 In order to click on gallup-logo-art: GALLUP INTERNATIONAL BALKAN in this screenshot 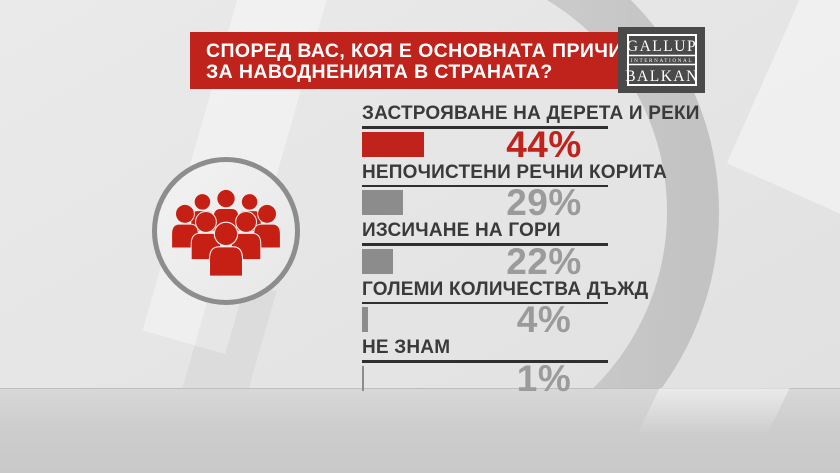, I will do `click(662, 60)`.